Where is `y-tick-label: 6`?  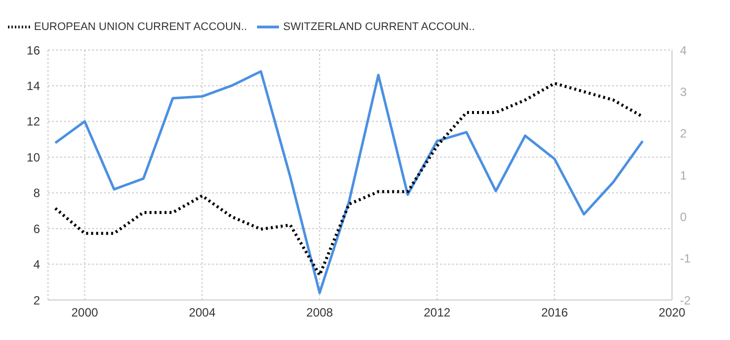 y-tick-label: 6 is located at coordinates (36, 229).